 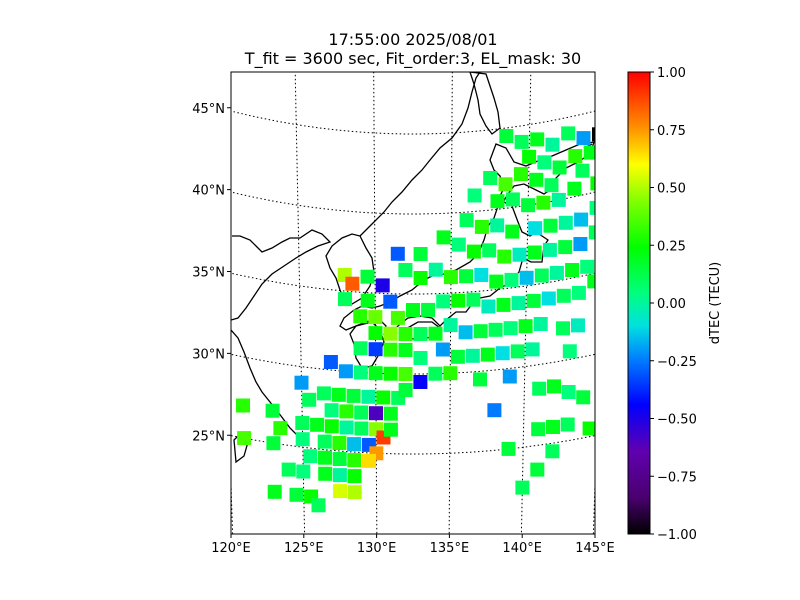 What do you see at coordinates (677, 535) in the screenshot?
I see `colorbar-tick-label: −1.00` at bounding box center [677, 535].